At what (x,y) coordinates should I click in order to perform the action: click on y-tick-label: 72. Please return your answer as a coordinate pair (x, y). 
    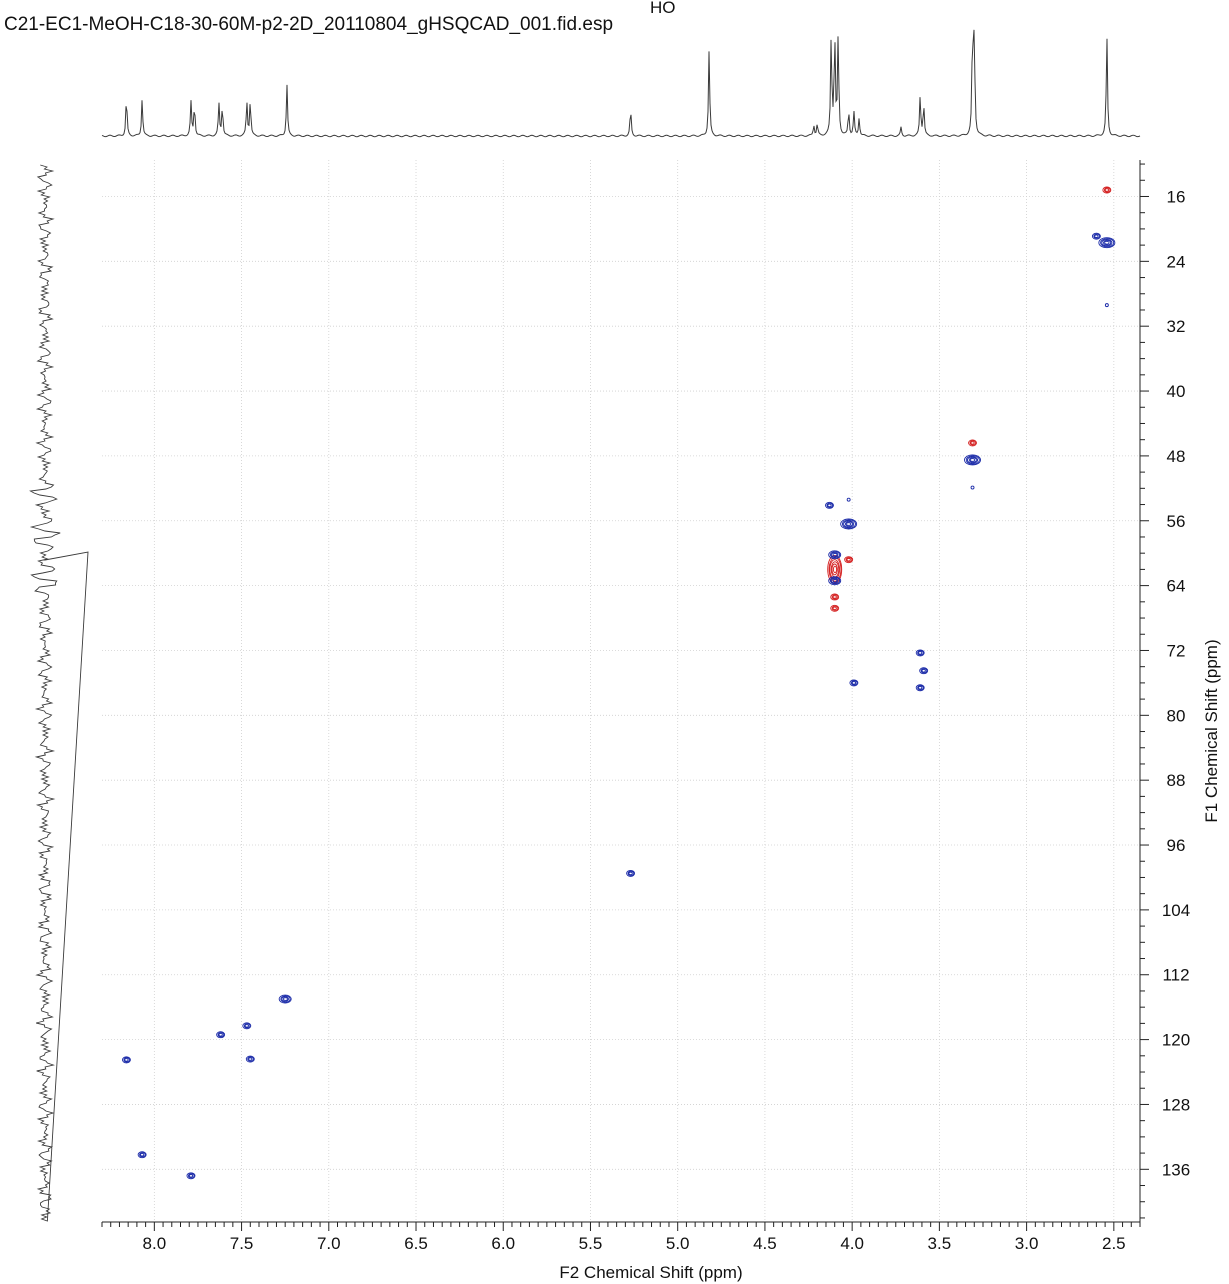
    Looking at the image, I should click on (1176, 650).